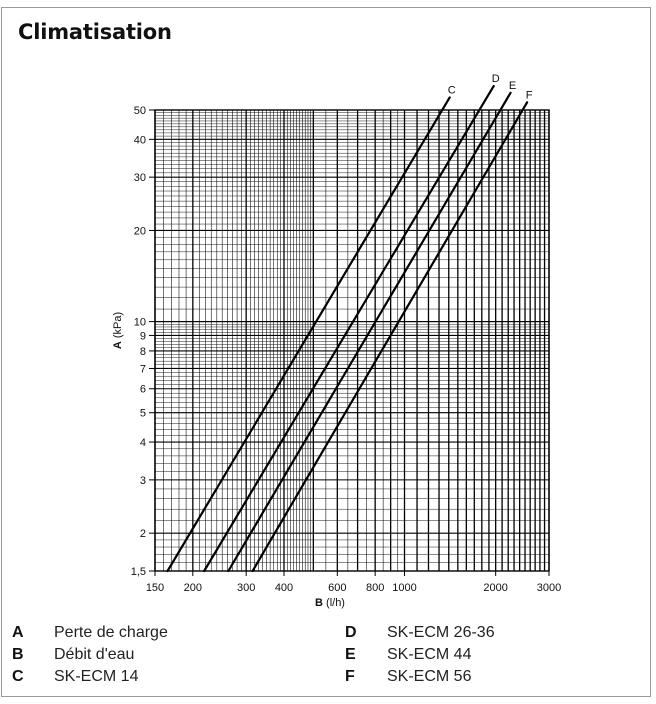  Describe the element at coordinates (193, 588) in the screenshot. I see `x-tick-label: 200` at that location.